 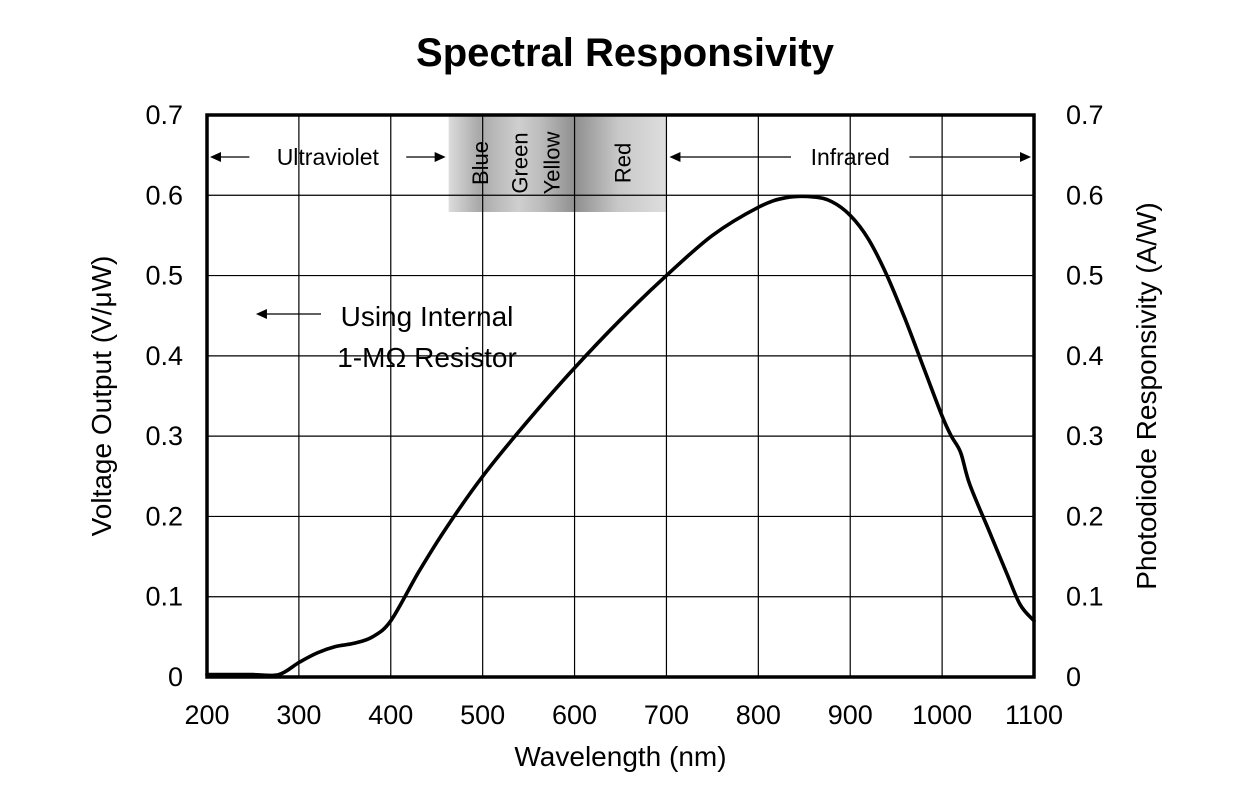 I want to click on chart-title: Spectral Responsivity, so click(x=625, y=53).